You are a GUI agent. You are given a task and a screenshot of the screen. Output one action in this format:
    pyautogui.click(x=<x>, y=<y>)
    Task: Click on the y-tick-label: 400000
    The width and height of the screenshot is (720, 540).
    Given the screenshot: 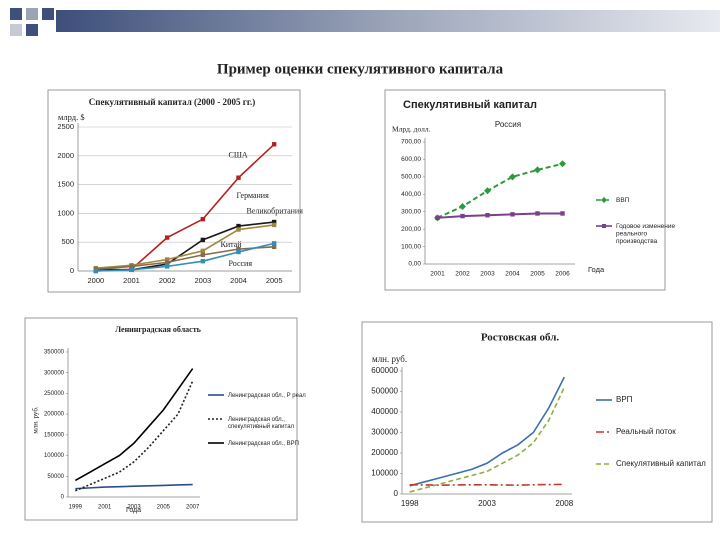 What is the action you would take?
    pyautogui.click(x=384, y=411)
    